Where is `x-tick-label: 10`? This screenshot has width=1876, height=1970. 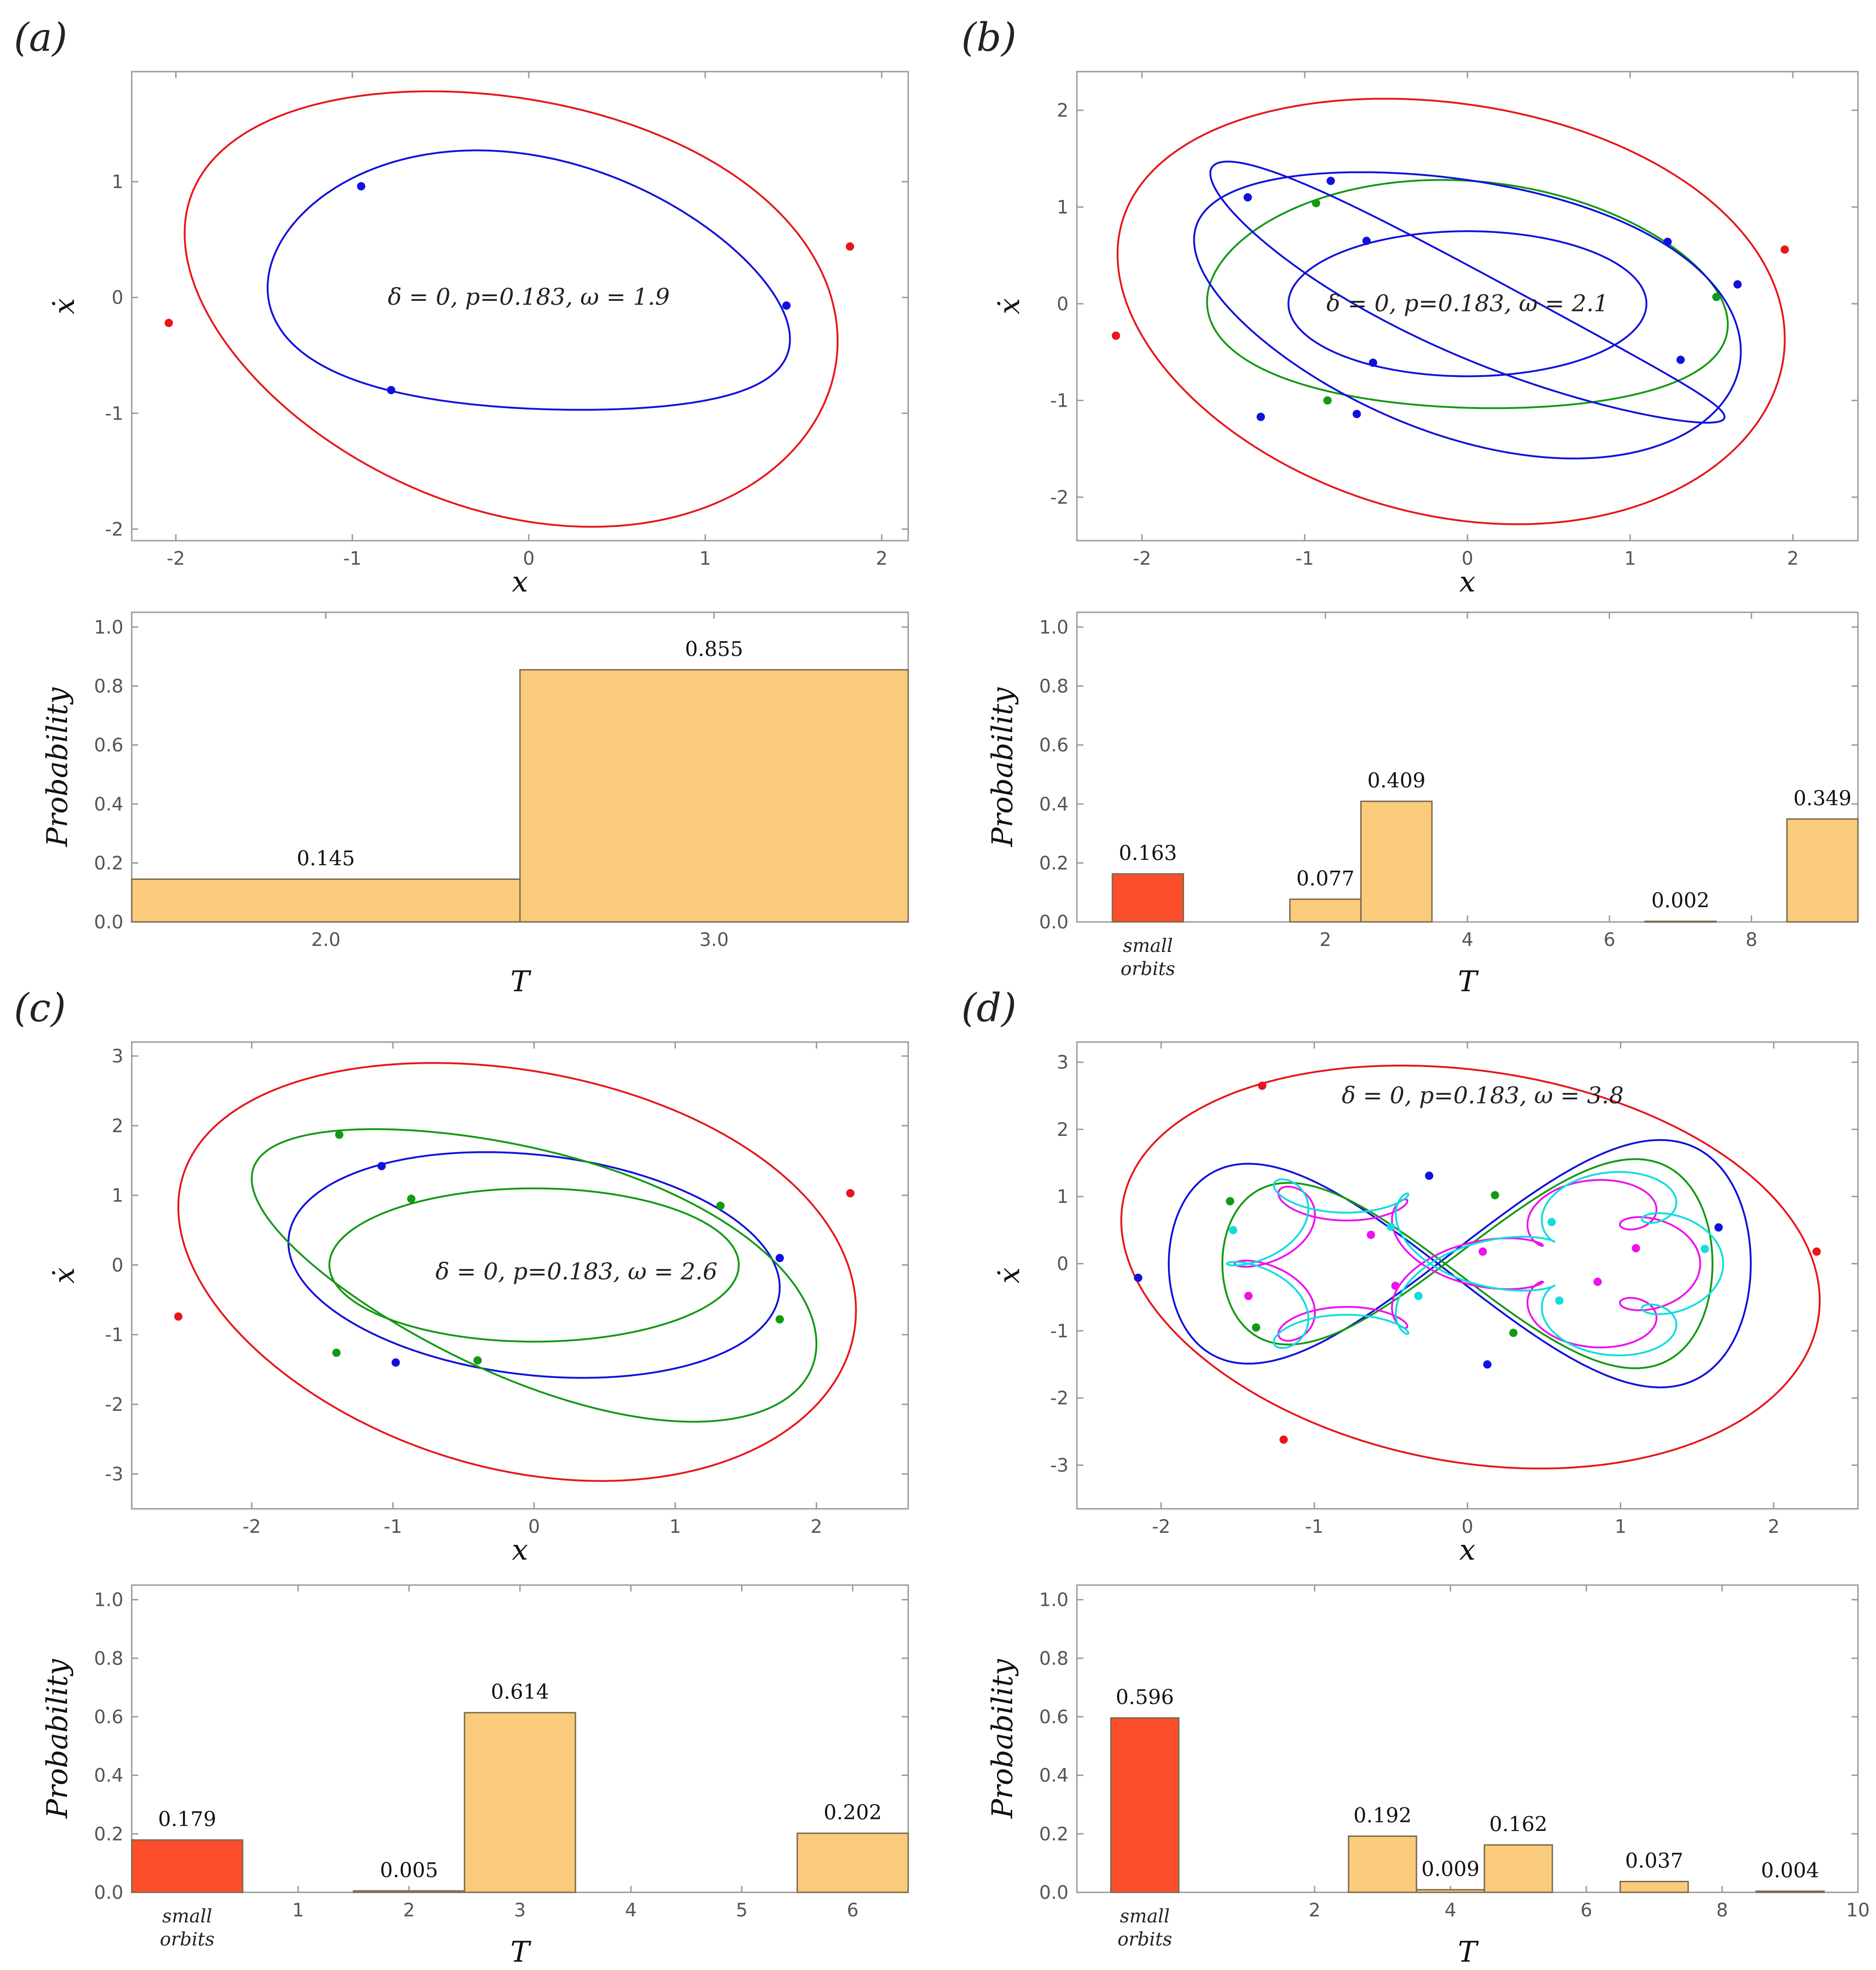 x-tick-label: 10 is located at coordinates (1858, 1910).